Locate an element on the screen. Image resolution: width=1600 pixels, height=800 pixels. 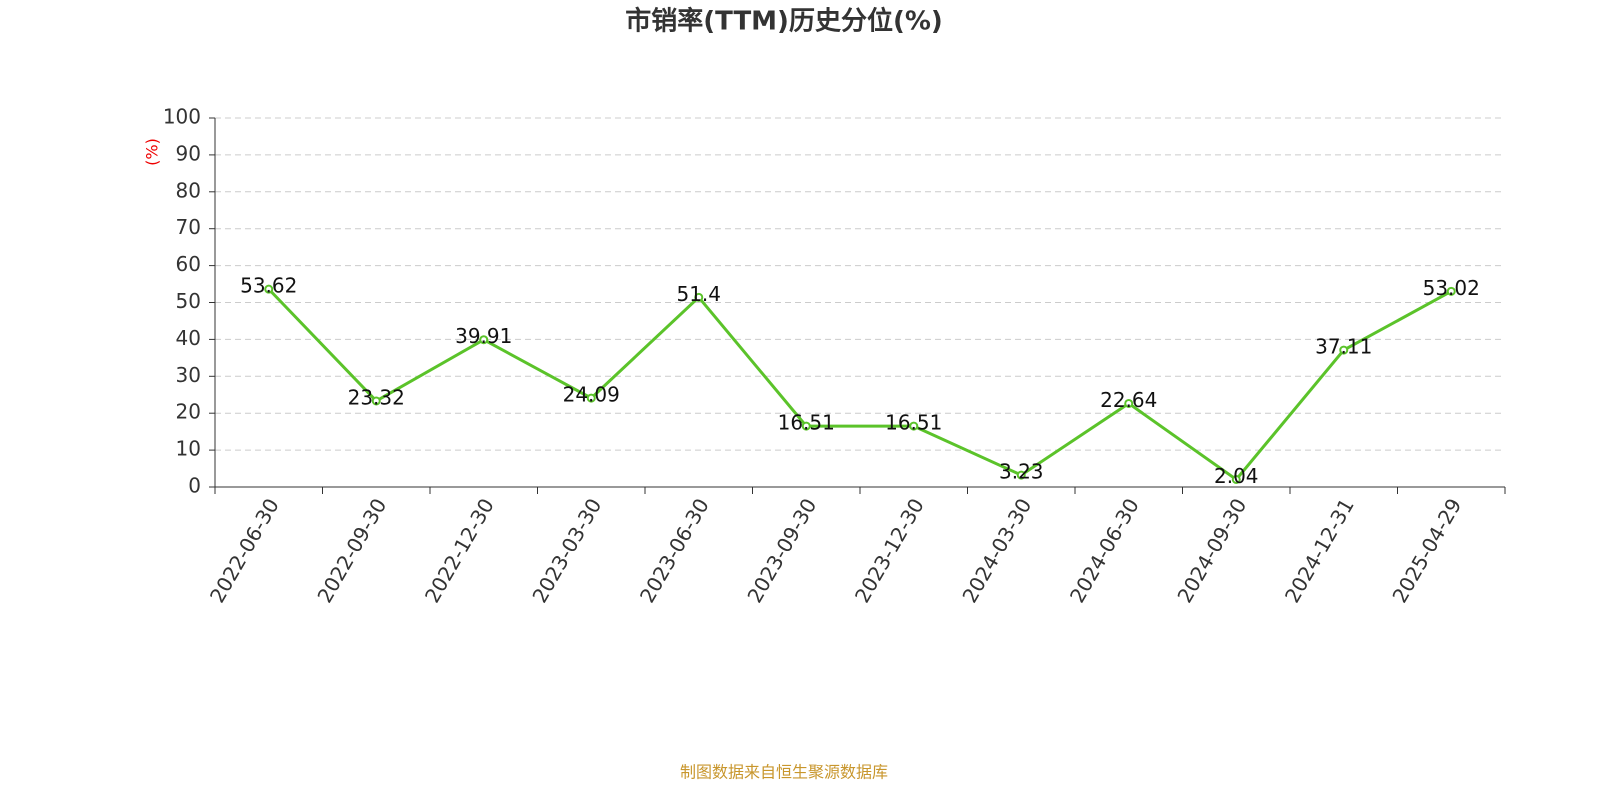
data-label: 22.64 is located at coordinates (1128, 400).